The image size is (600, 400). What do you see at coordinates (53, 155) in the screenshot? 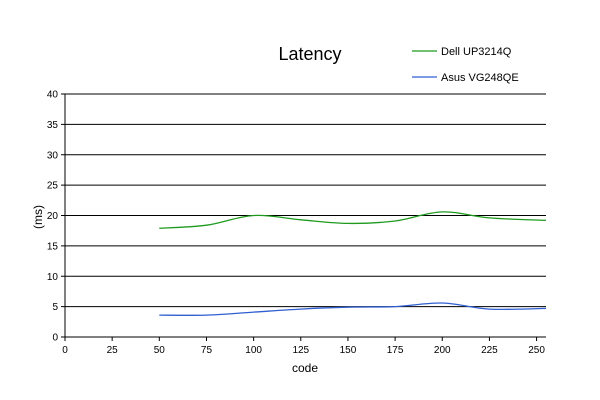
I see `y-tick-label: 30` at bounding box center [53, 155].